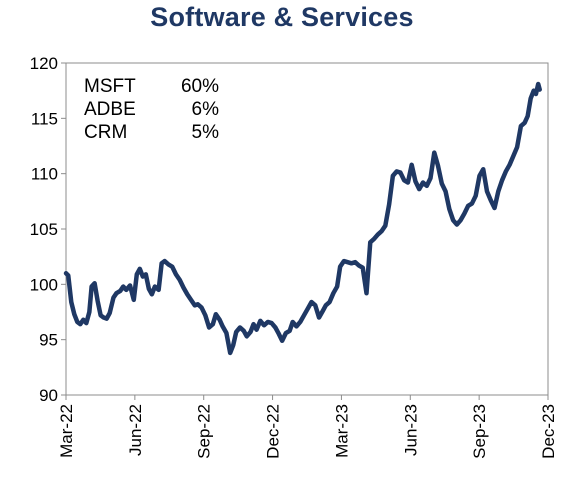 This screenshot has width=564, height=494. I want to click on y-tick-label: 115, so click(44, 118).